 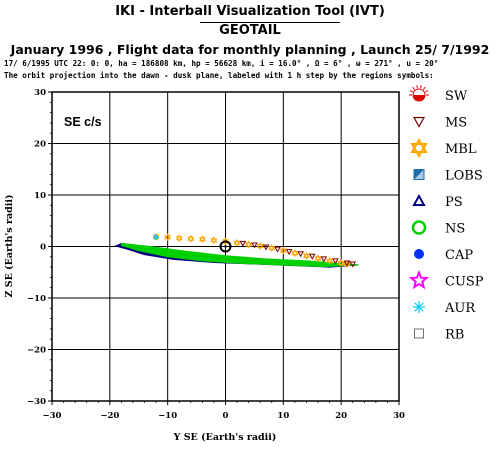 What do you see at coordinates (52, 416) in the screenshot?
I see `x-tick-label: −30` at bounding box center [52, 416].